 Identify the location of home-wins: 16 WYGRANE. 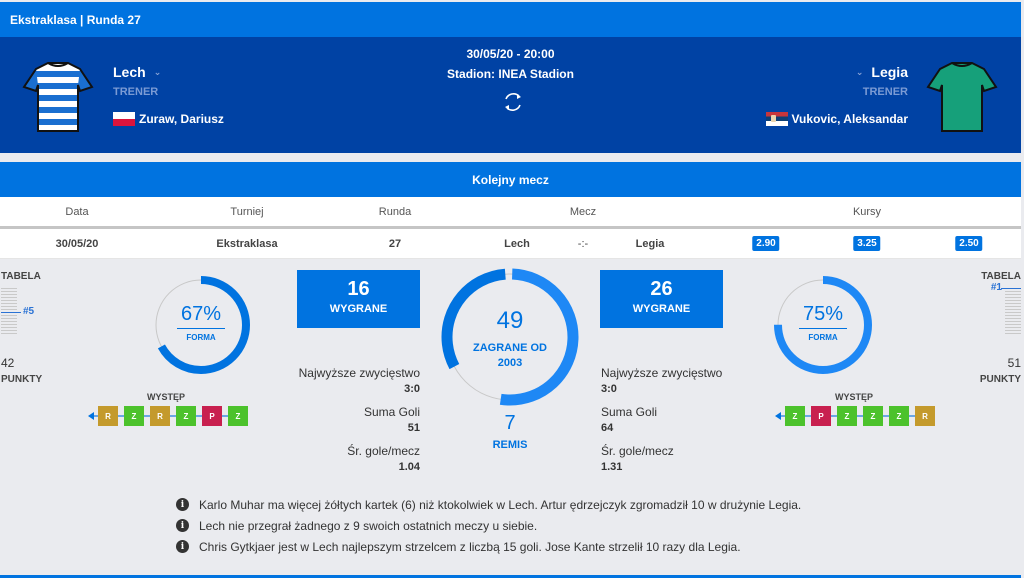
(358, 299).